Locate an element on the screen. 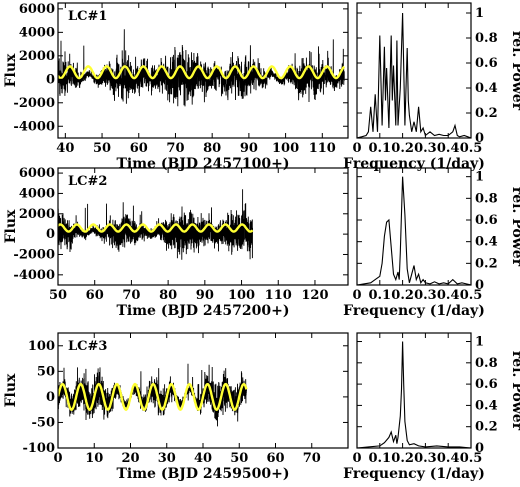 The width and height of the screenshot is (520, 487). pg-1-xtick-label: 0.3 is located at coordinates (425, 148).